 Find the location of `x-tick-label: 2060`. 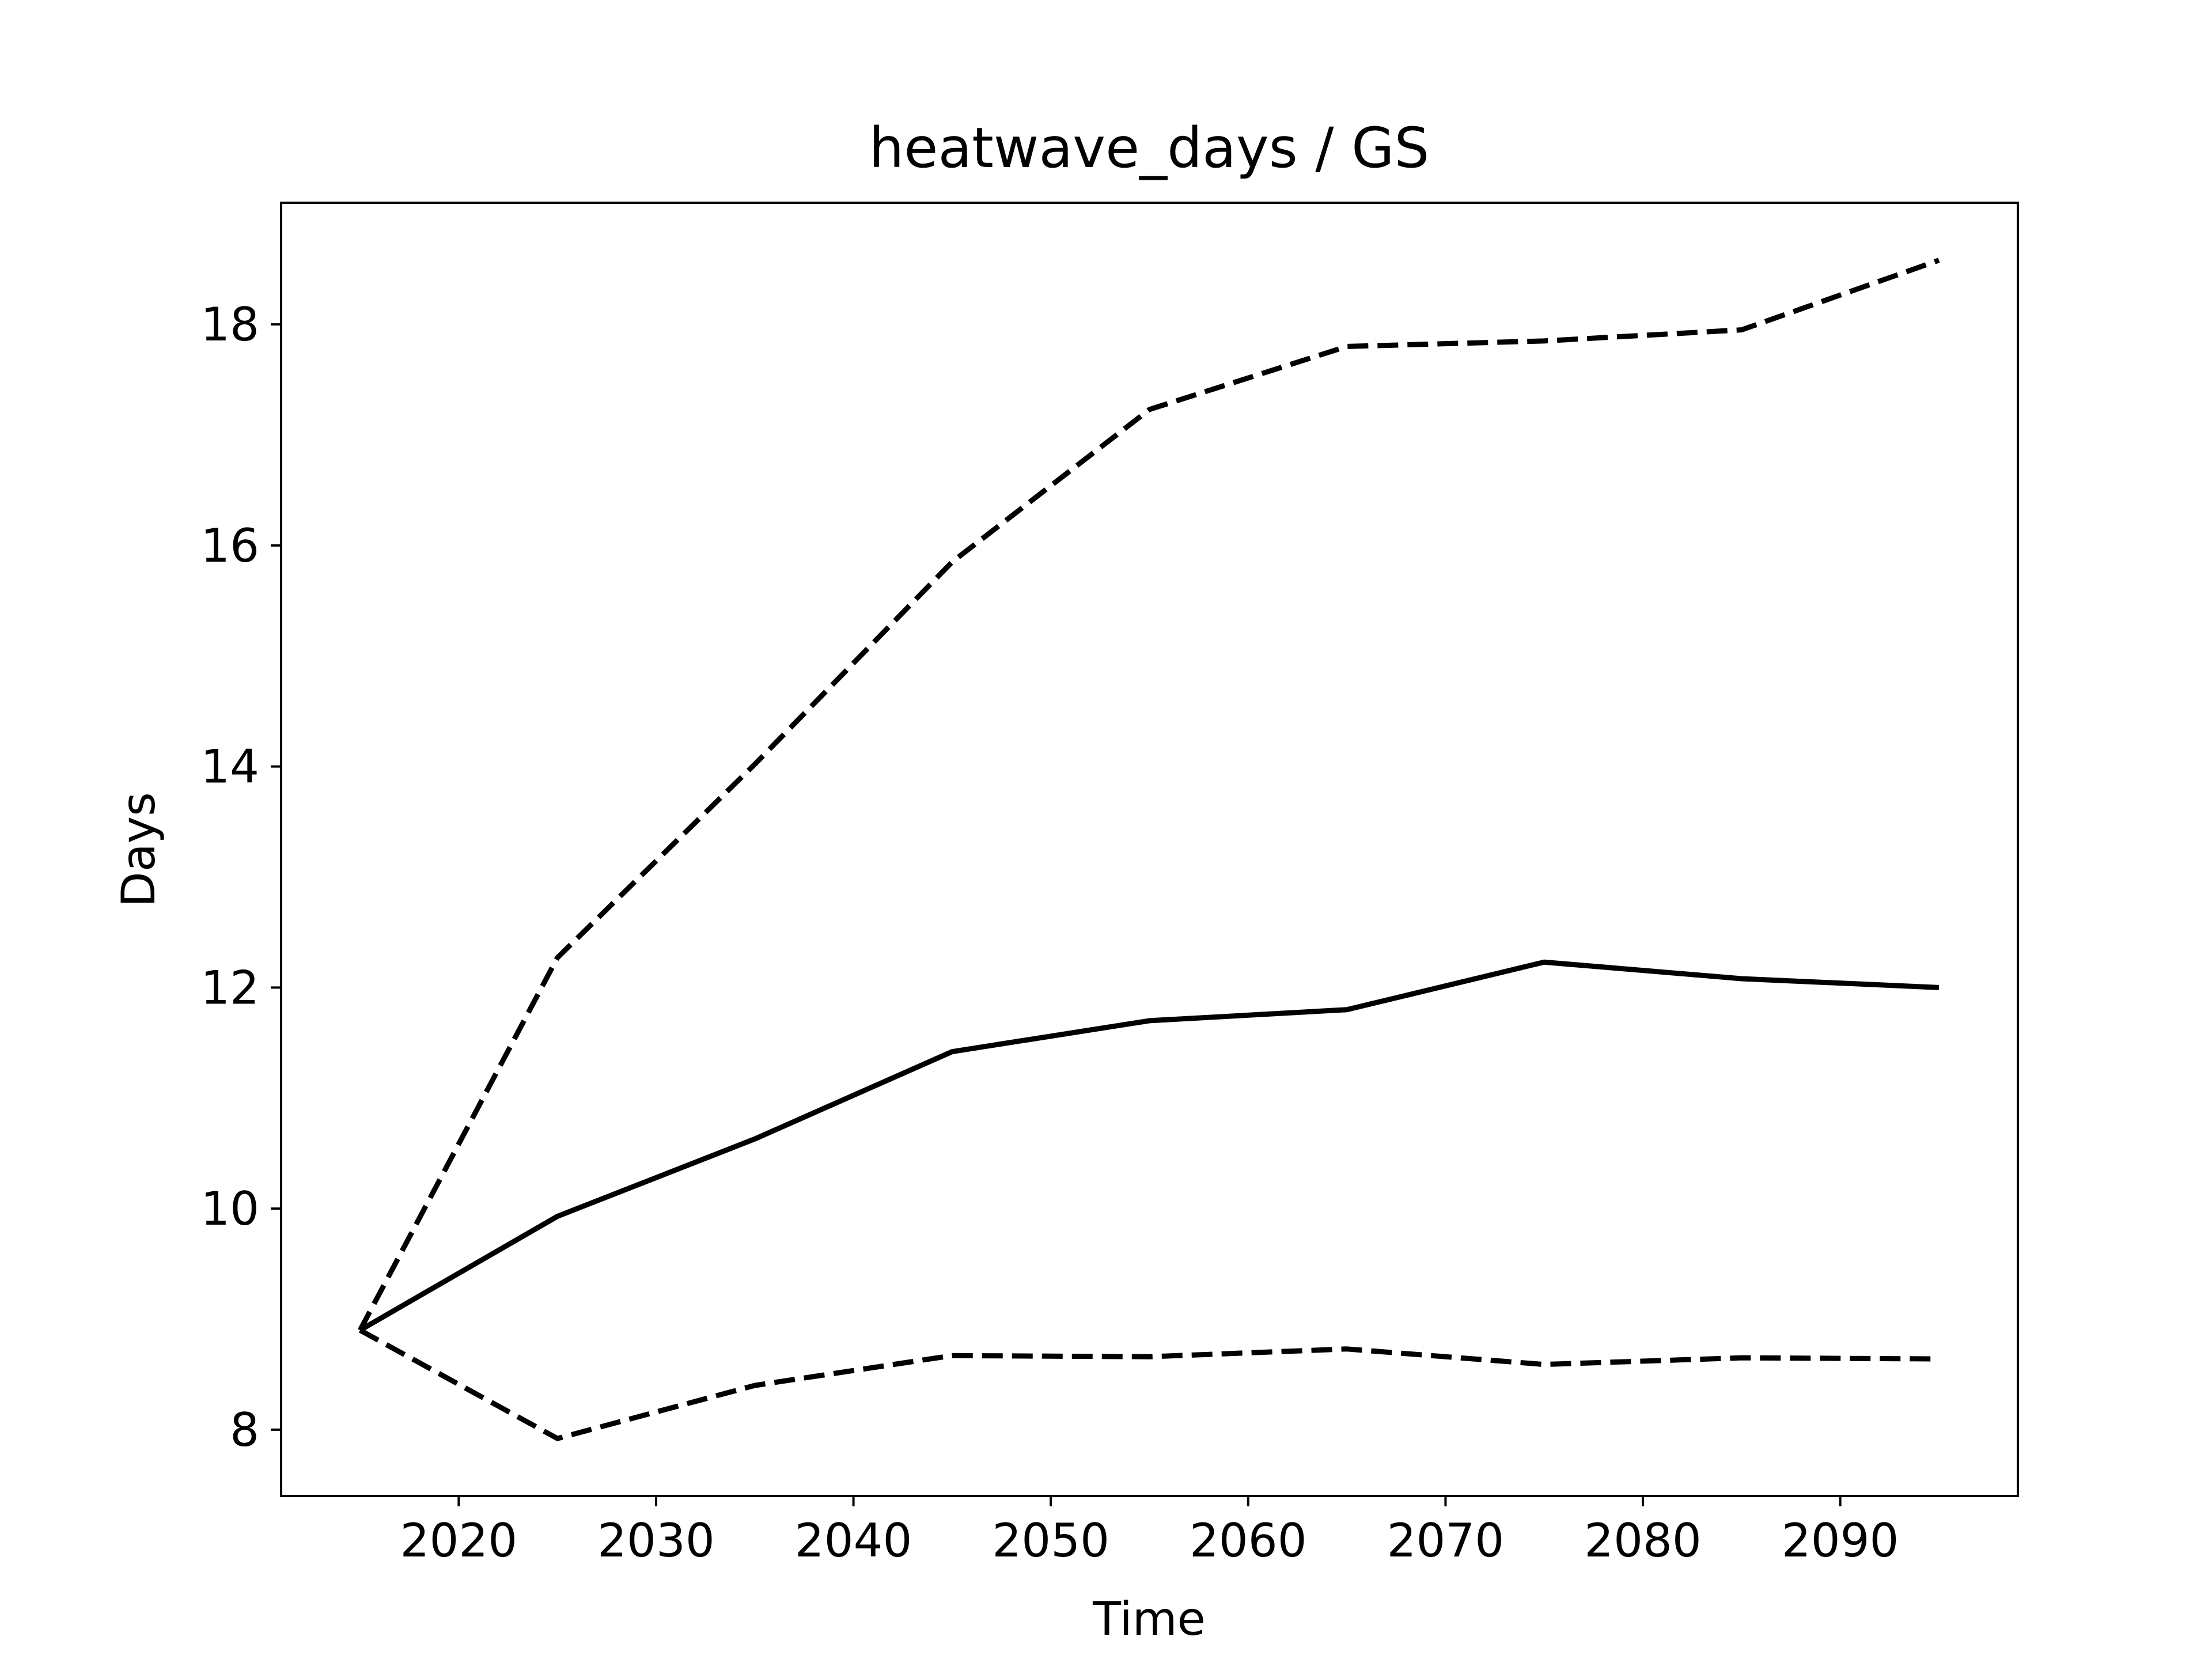

x-tick-label: 2060 is located at coordinates (1248, 1540).